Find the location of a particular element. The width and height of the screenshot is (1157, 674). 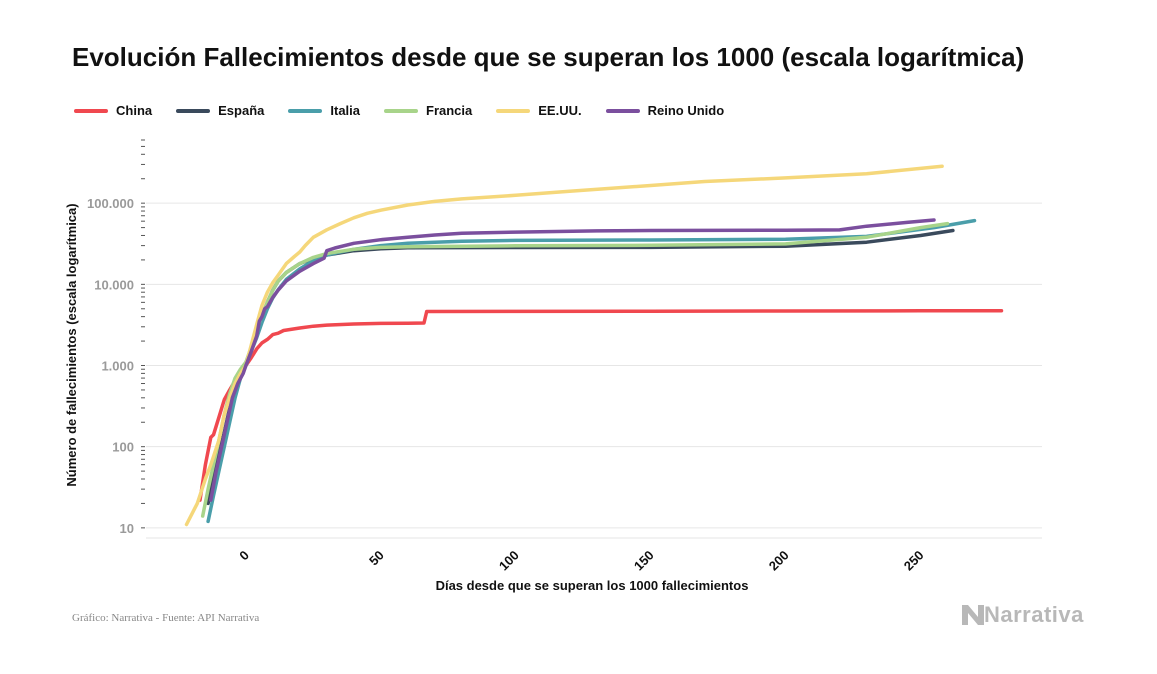

logo-text: Narrativa is located at coordinates (1034, 614).